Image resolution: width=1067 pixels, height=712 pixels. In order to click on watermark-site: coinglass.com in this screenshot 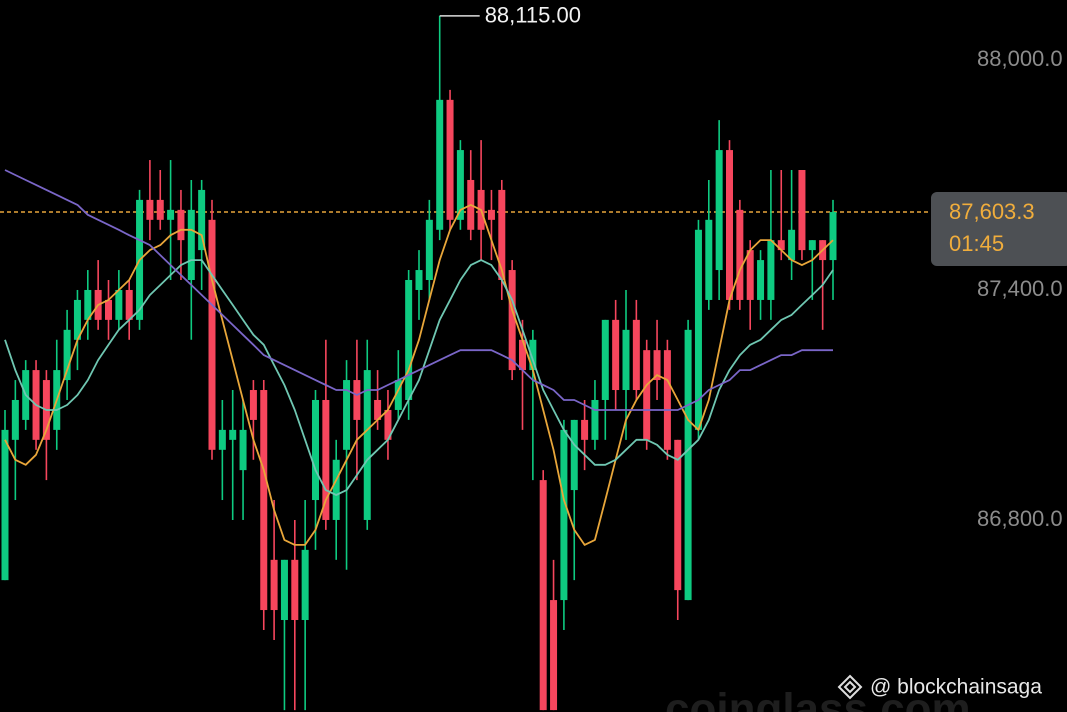, I will do `click(818, 698)`.